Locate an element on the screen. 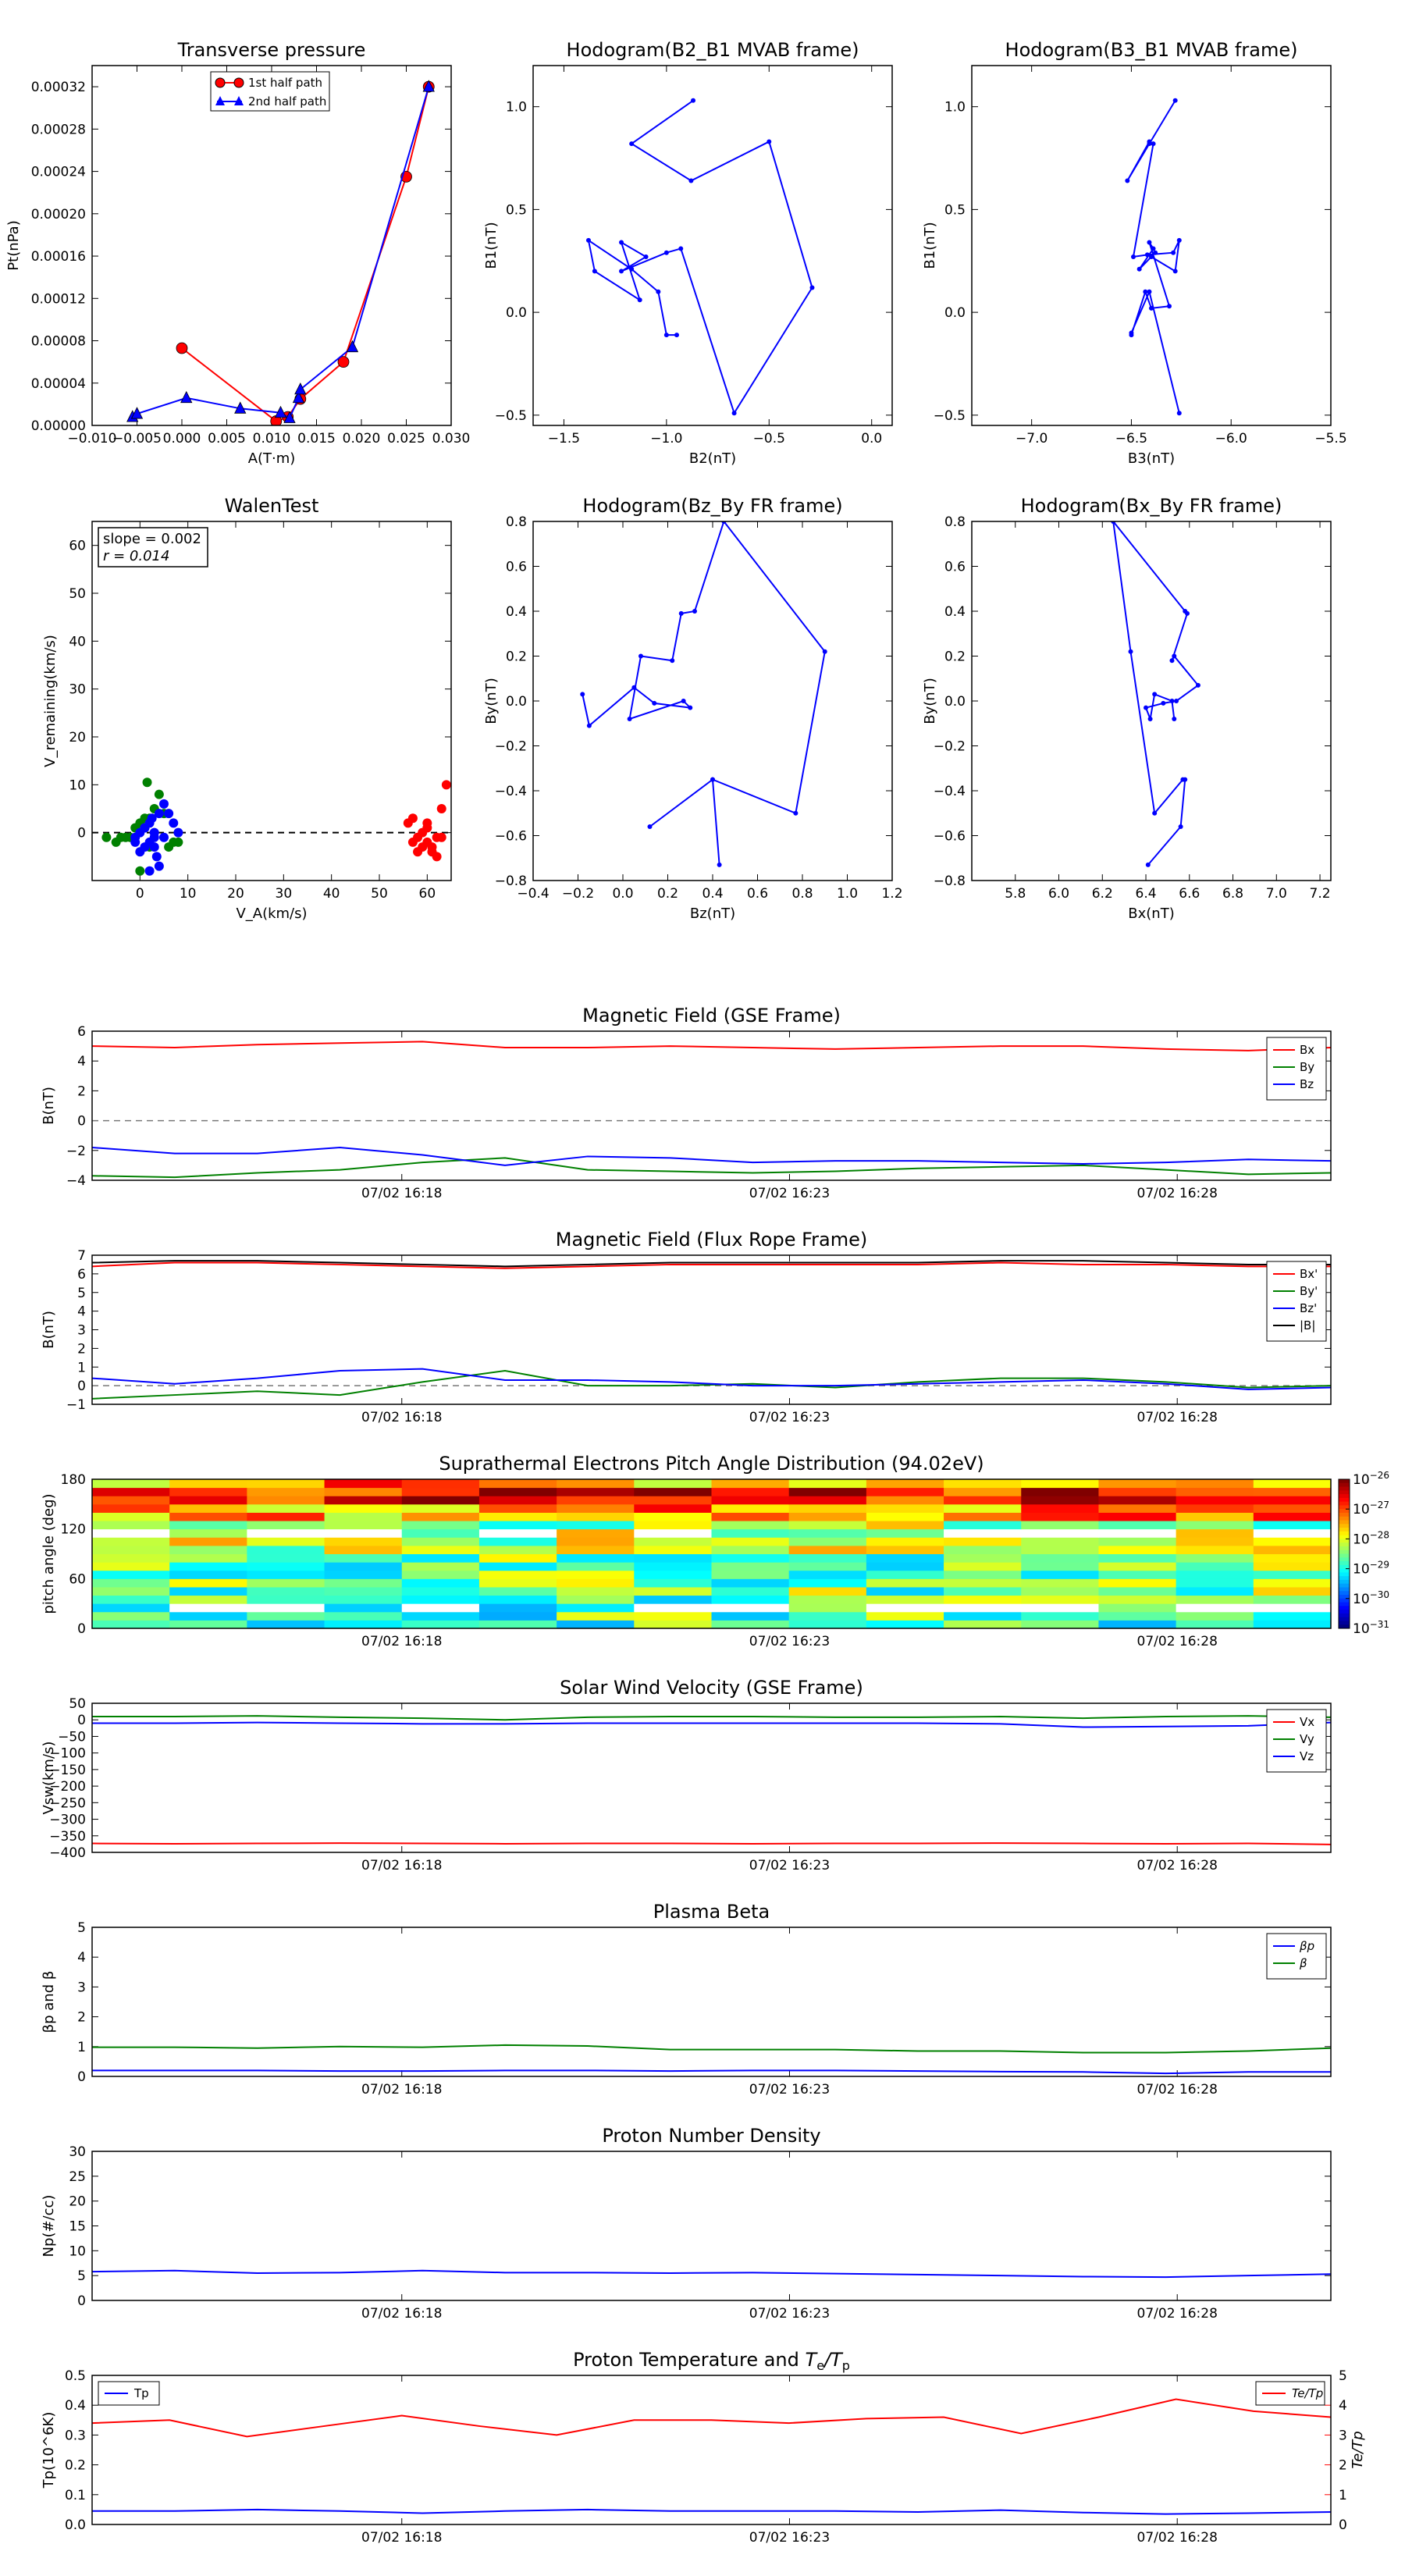  mf-ylabel: B(nT) is located at coordinates (49, 1106).